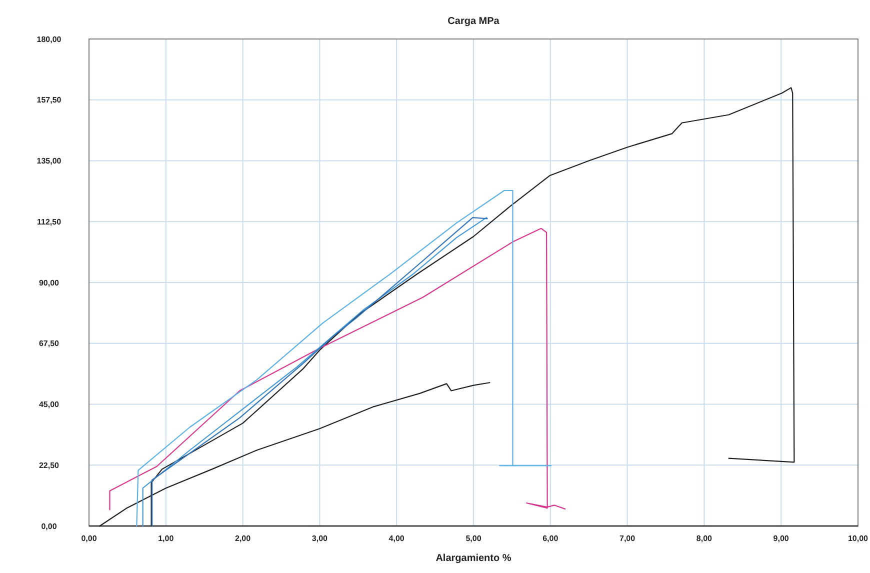 This screenshot has height=573, width=870. What do you see at coordinates (858, 538) in the screenshot?
I see `x-tick-label: 10,00` at bounding box center [858, 538].